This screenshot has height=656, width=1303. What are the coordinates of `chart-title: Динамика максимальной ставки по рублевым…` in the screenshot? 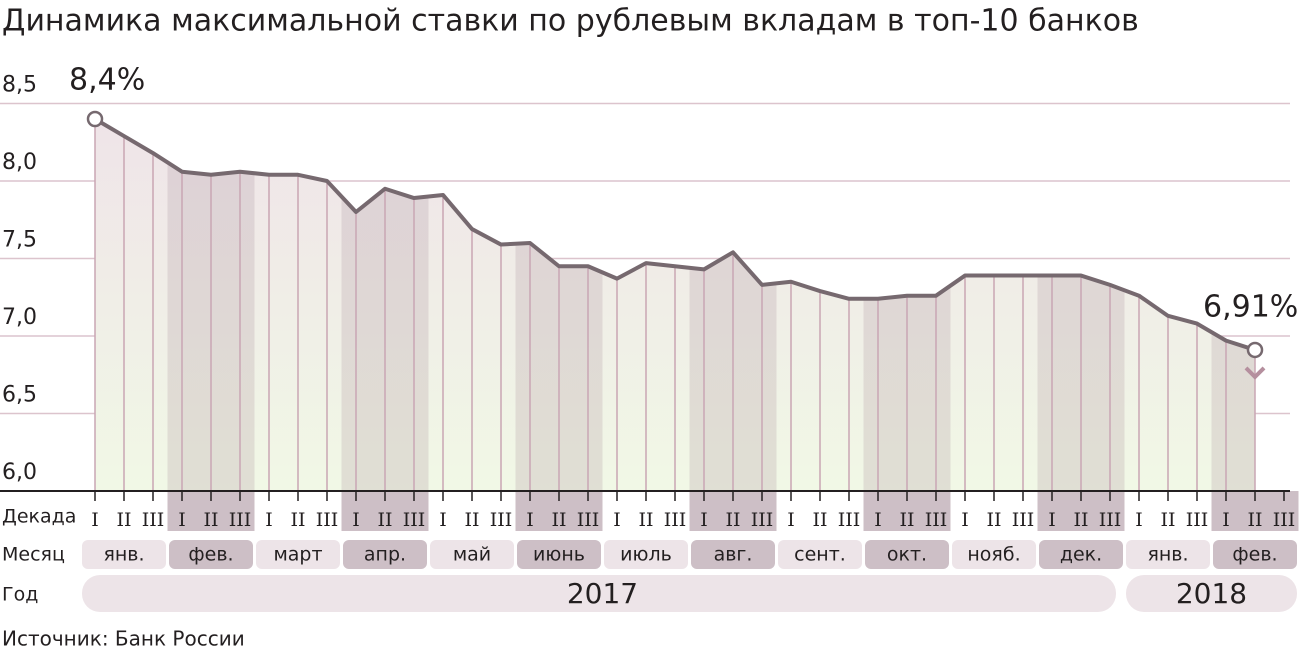 It's located at (570, 21).